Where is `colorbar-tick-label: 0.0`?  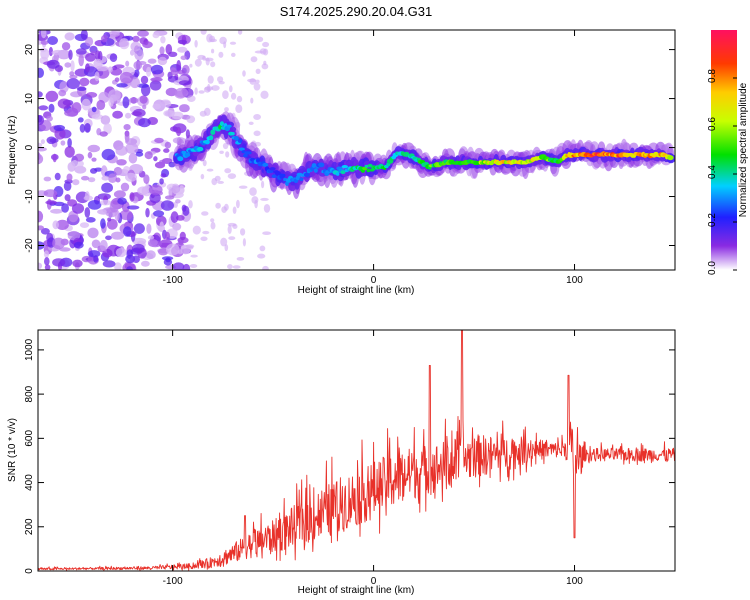 colorbar-tick-label: 0.0 is located at coordinates (712, 268).